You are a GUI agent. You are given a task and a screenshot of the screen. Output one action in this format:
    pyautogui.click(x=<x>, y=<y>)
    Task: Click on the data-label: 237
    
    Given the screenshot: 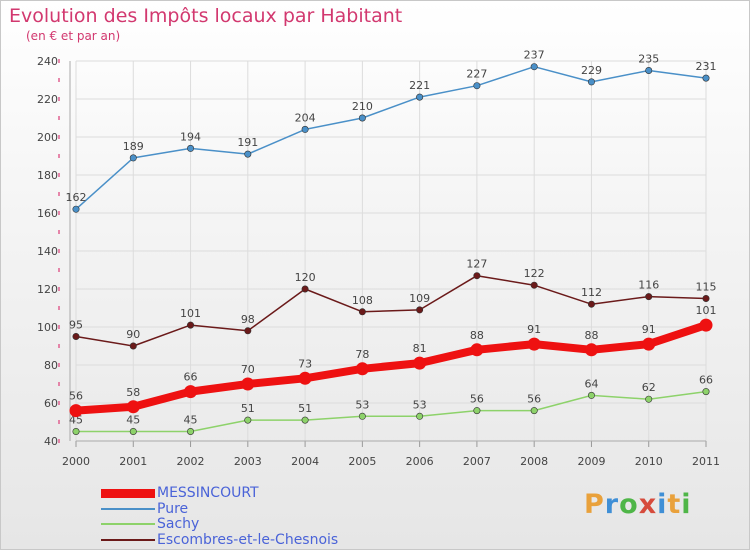 What is the action you would take?
    pyautogui.click(x=534, y=55)
    